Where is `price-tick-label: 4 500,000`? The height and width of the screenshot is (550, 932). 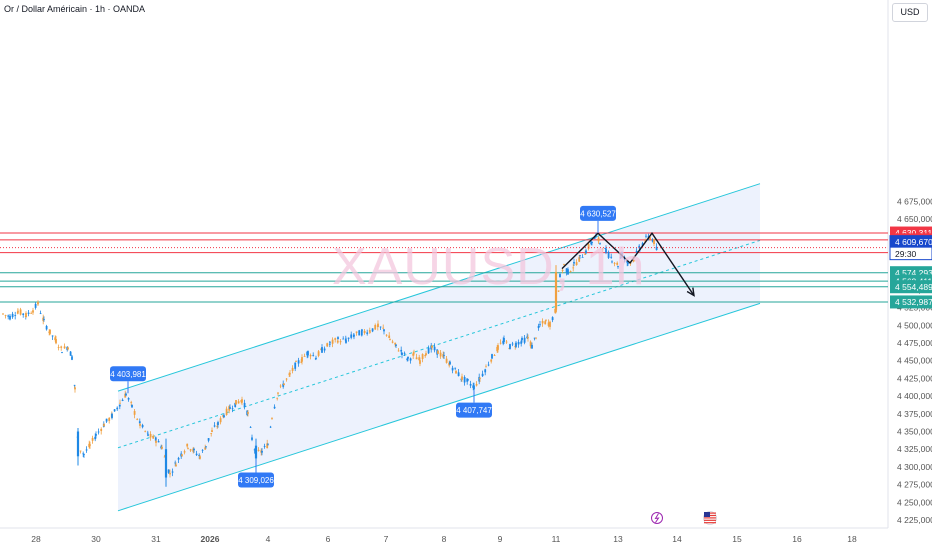 price-tick-label: 4 500,000 is located at coordinates (914, 325).